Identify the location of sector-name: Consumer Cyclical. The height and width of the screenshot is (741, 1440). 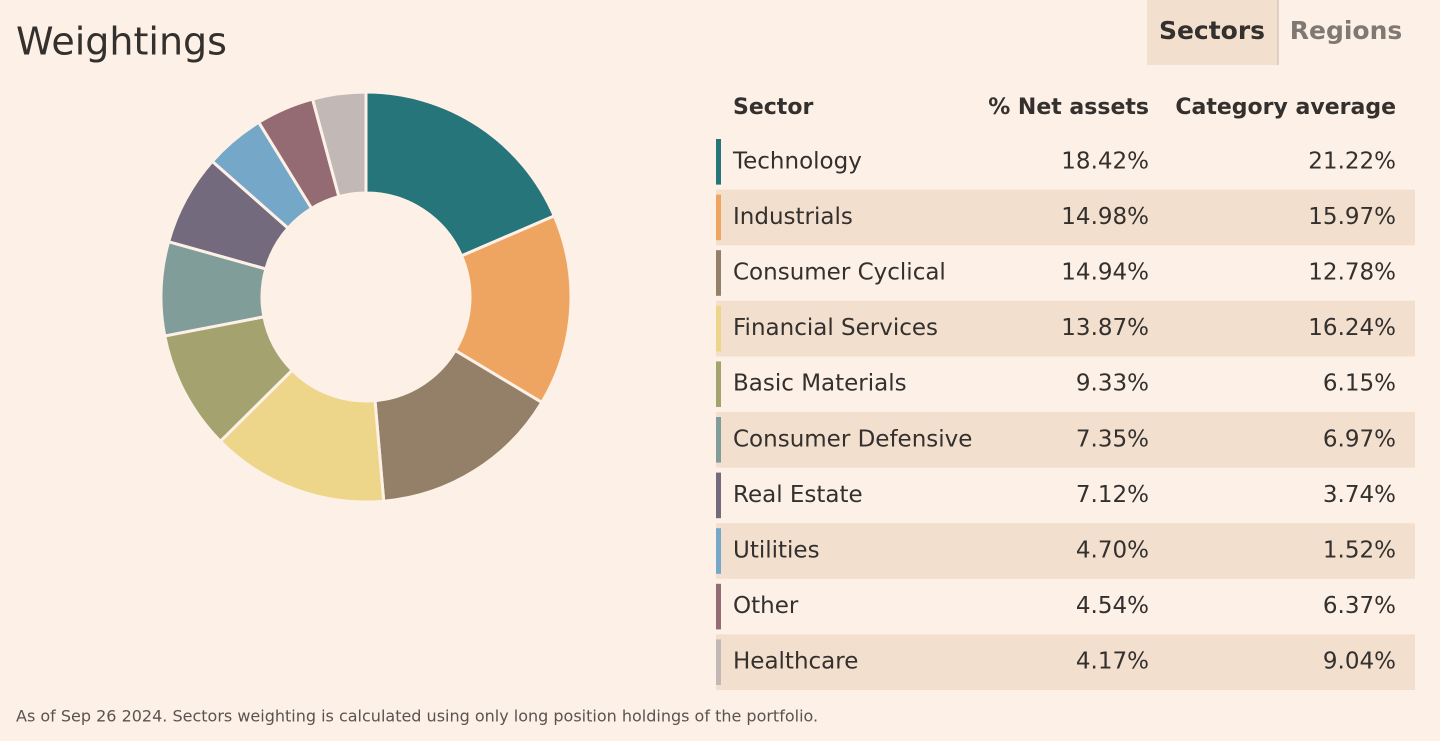
(839, 273).